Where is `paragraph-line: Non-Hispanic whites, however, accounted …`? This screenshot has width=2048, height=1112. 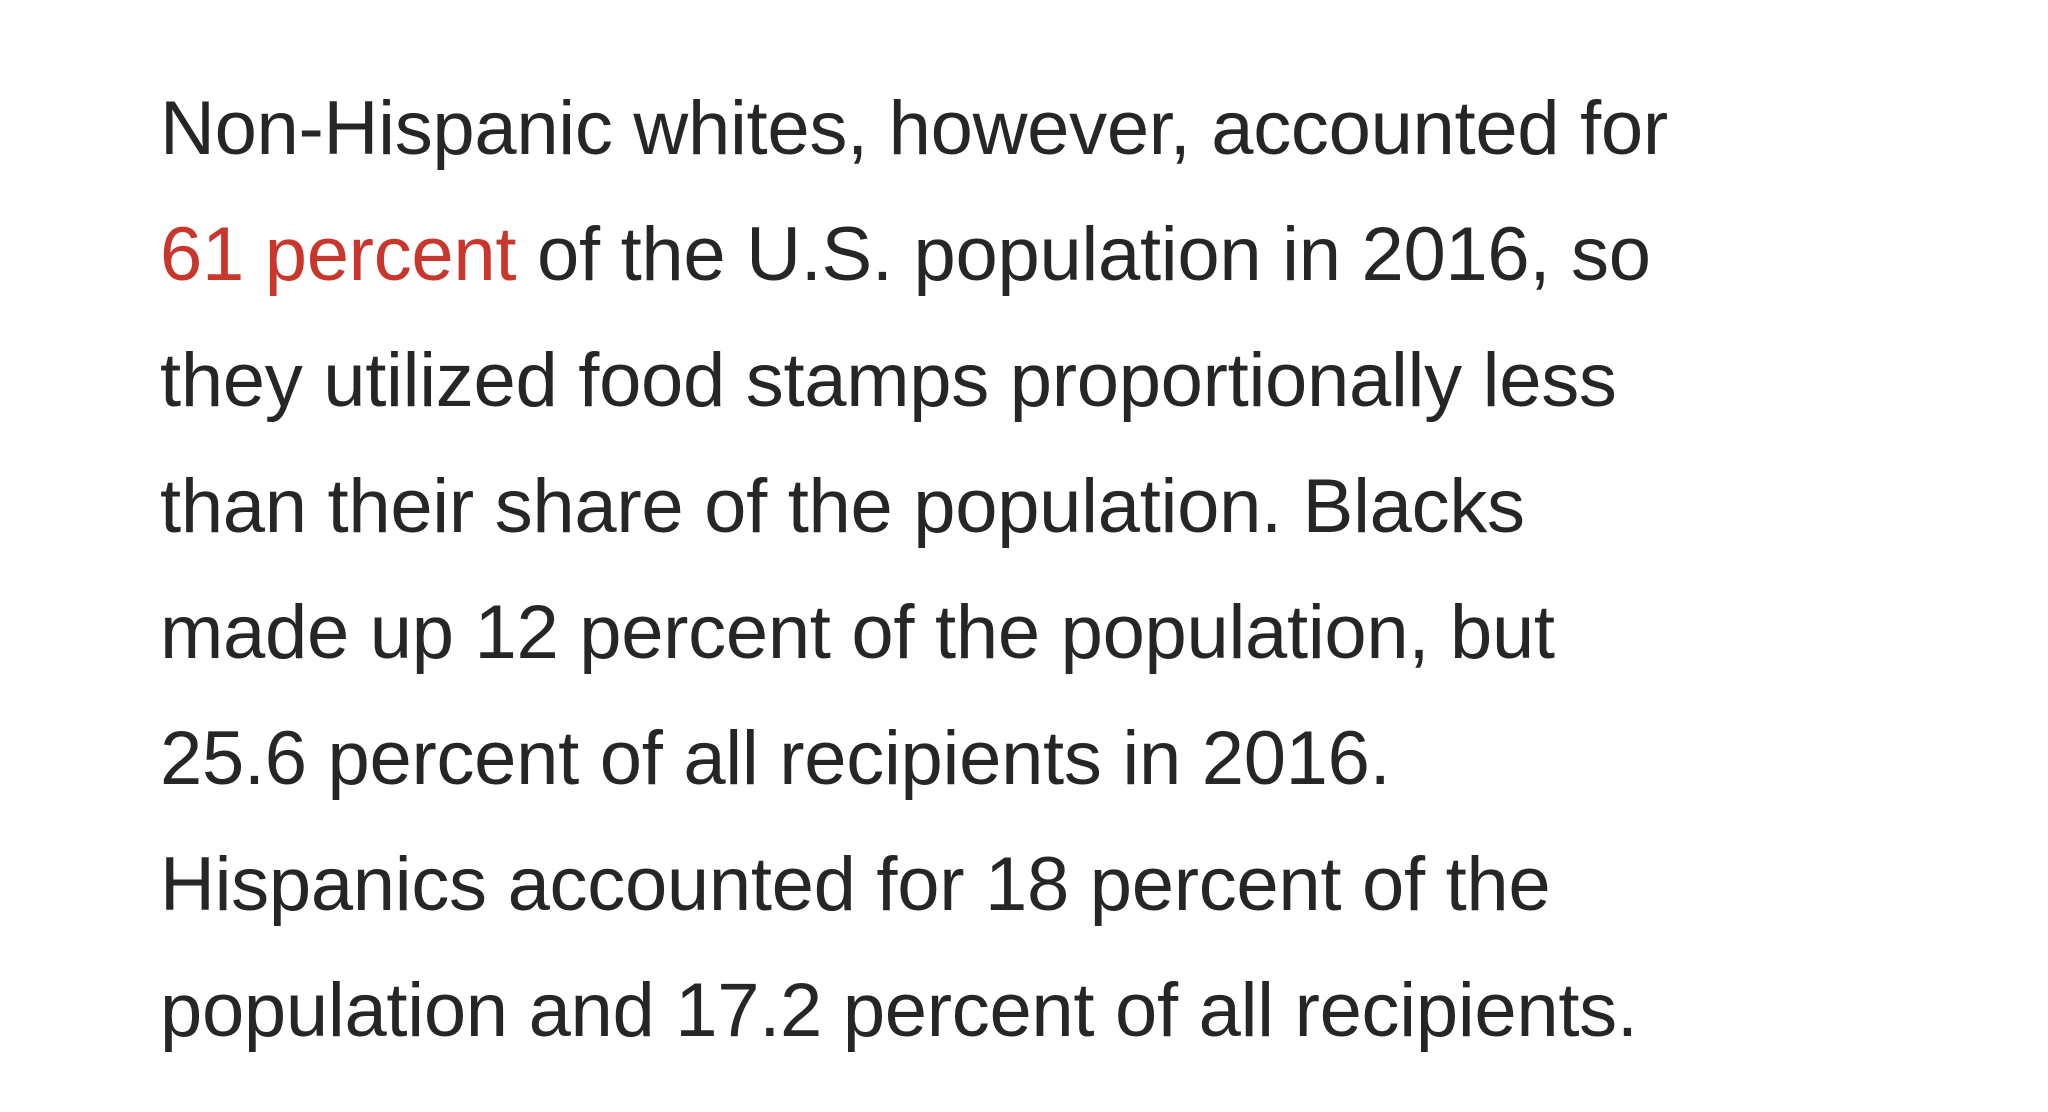 paragraph-line: Non-Hispanic whites, however, accounted … is located at coordinates (914, 128).